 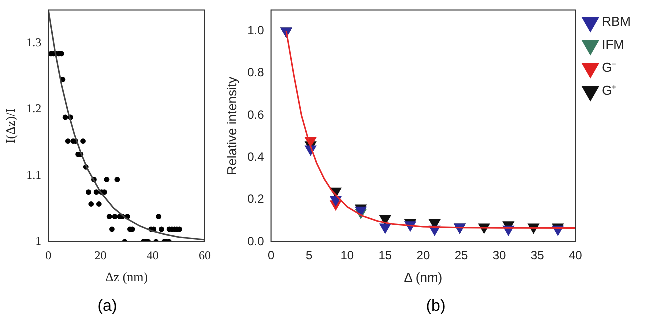 What do you see at coordinates (39, 241) in the screenshot?
I see `y-tick-label: 1` at bounding box center [39, 241].